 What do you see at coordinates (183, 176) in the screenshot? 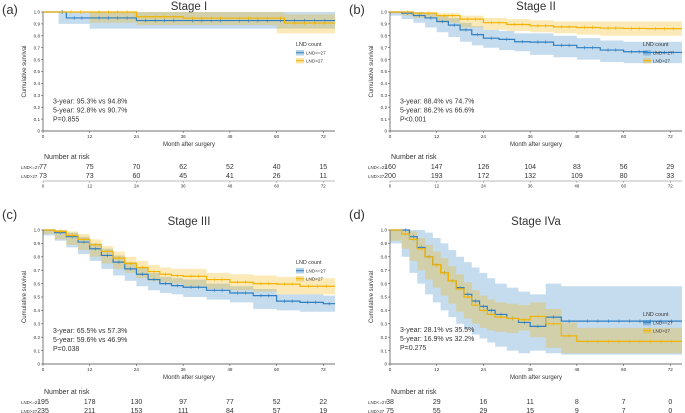
I see `risk-cell: 45` at bounding box center [183, 176].